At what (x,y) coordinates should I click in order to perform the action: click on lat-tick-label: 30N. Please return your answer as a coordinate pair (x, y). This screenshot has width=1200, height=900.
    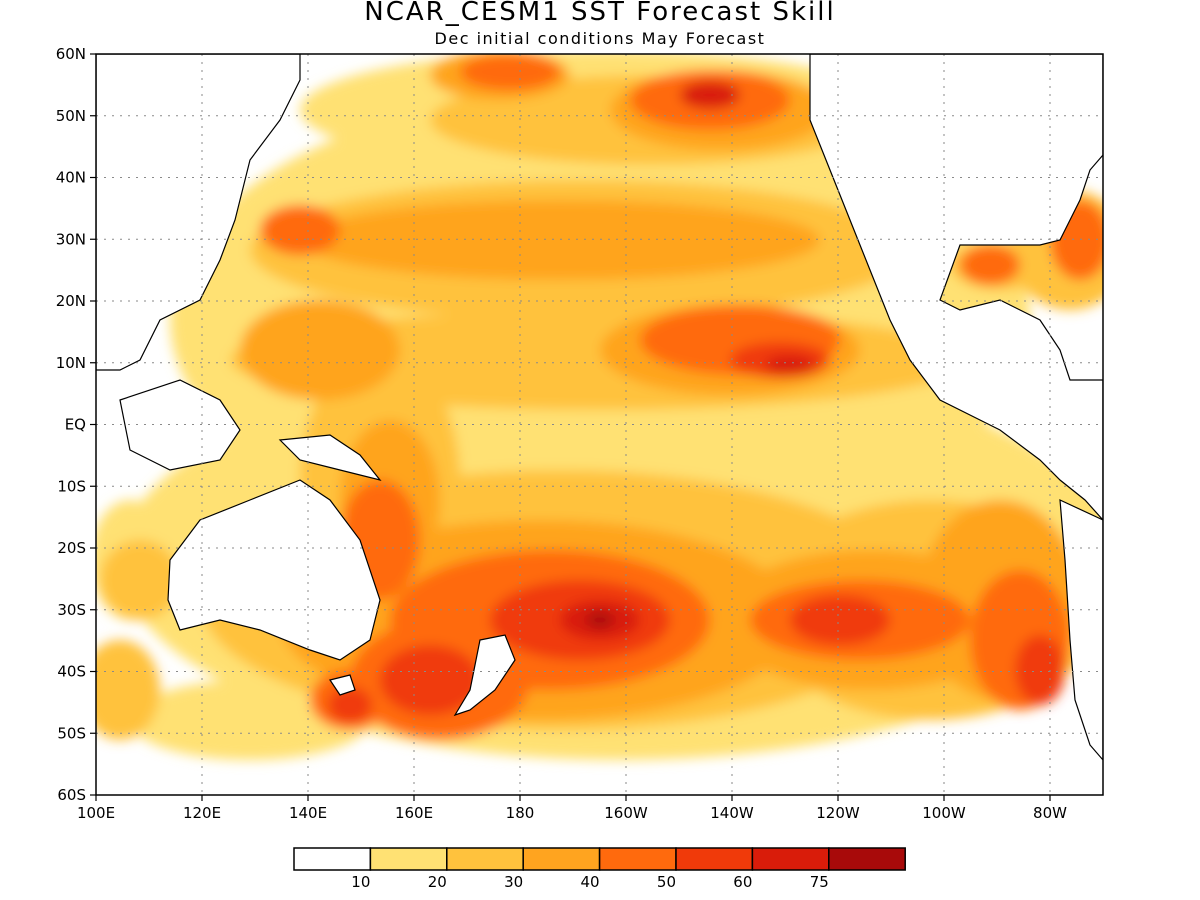
    Looking at the image, I should click on (71, 239).